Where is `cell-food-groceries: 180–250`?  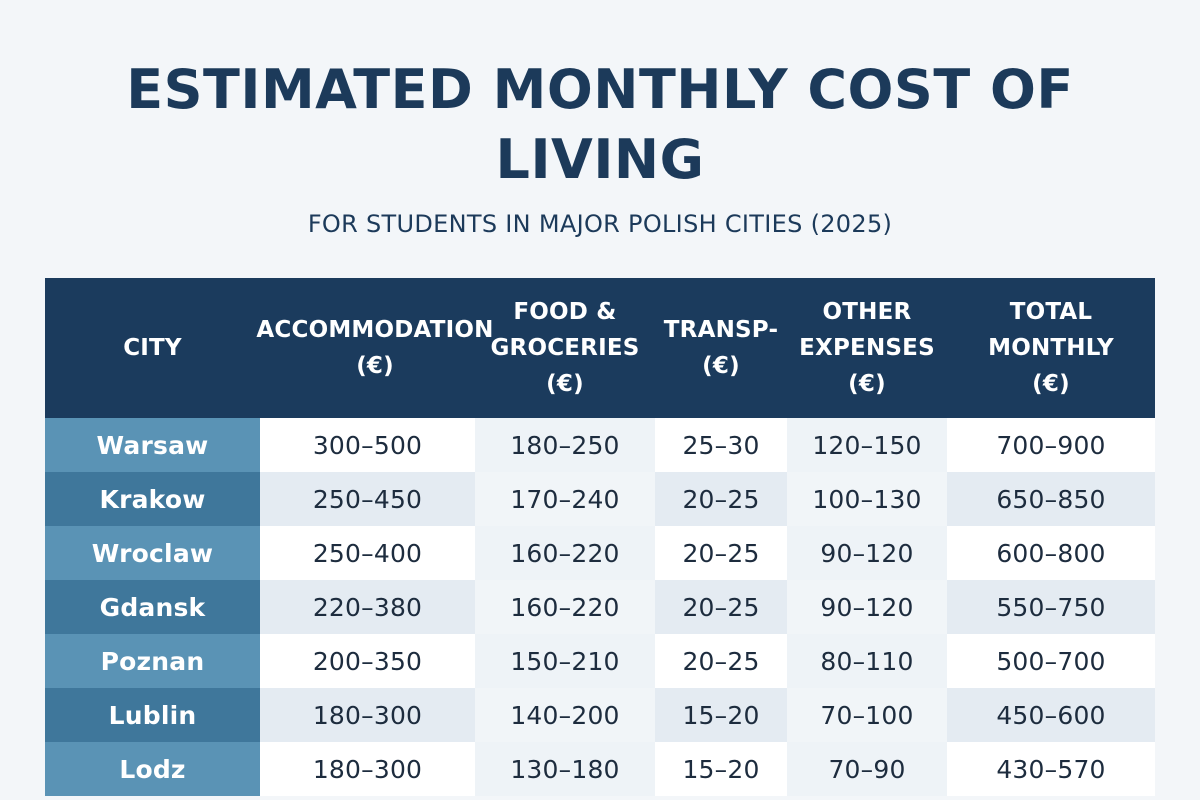
cell-food-groceries: 180–250 is located at coordinates (565, 445).